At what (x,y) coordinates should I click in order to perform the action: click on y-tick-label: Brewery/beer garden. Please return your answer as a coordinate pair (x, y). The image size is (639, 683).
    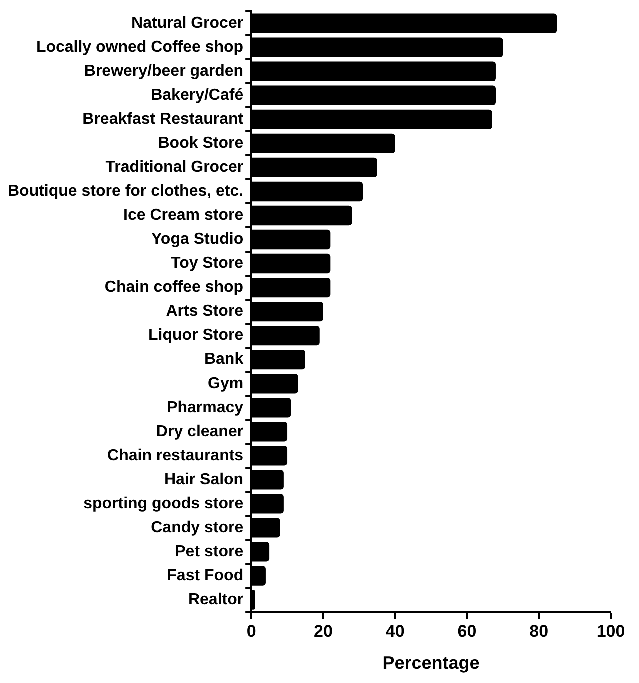
    Looking at the image, I should click on (164, 71).